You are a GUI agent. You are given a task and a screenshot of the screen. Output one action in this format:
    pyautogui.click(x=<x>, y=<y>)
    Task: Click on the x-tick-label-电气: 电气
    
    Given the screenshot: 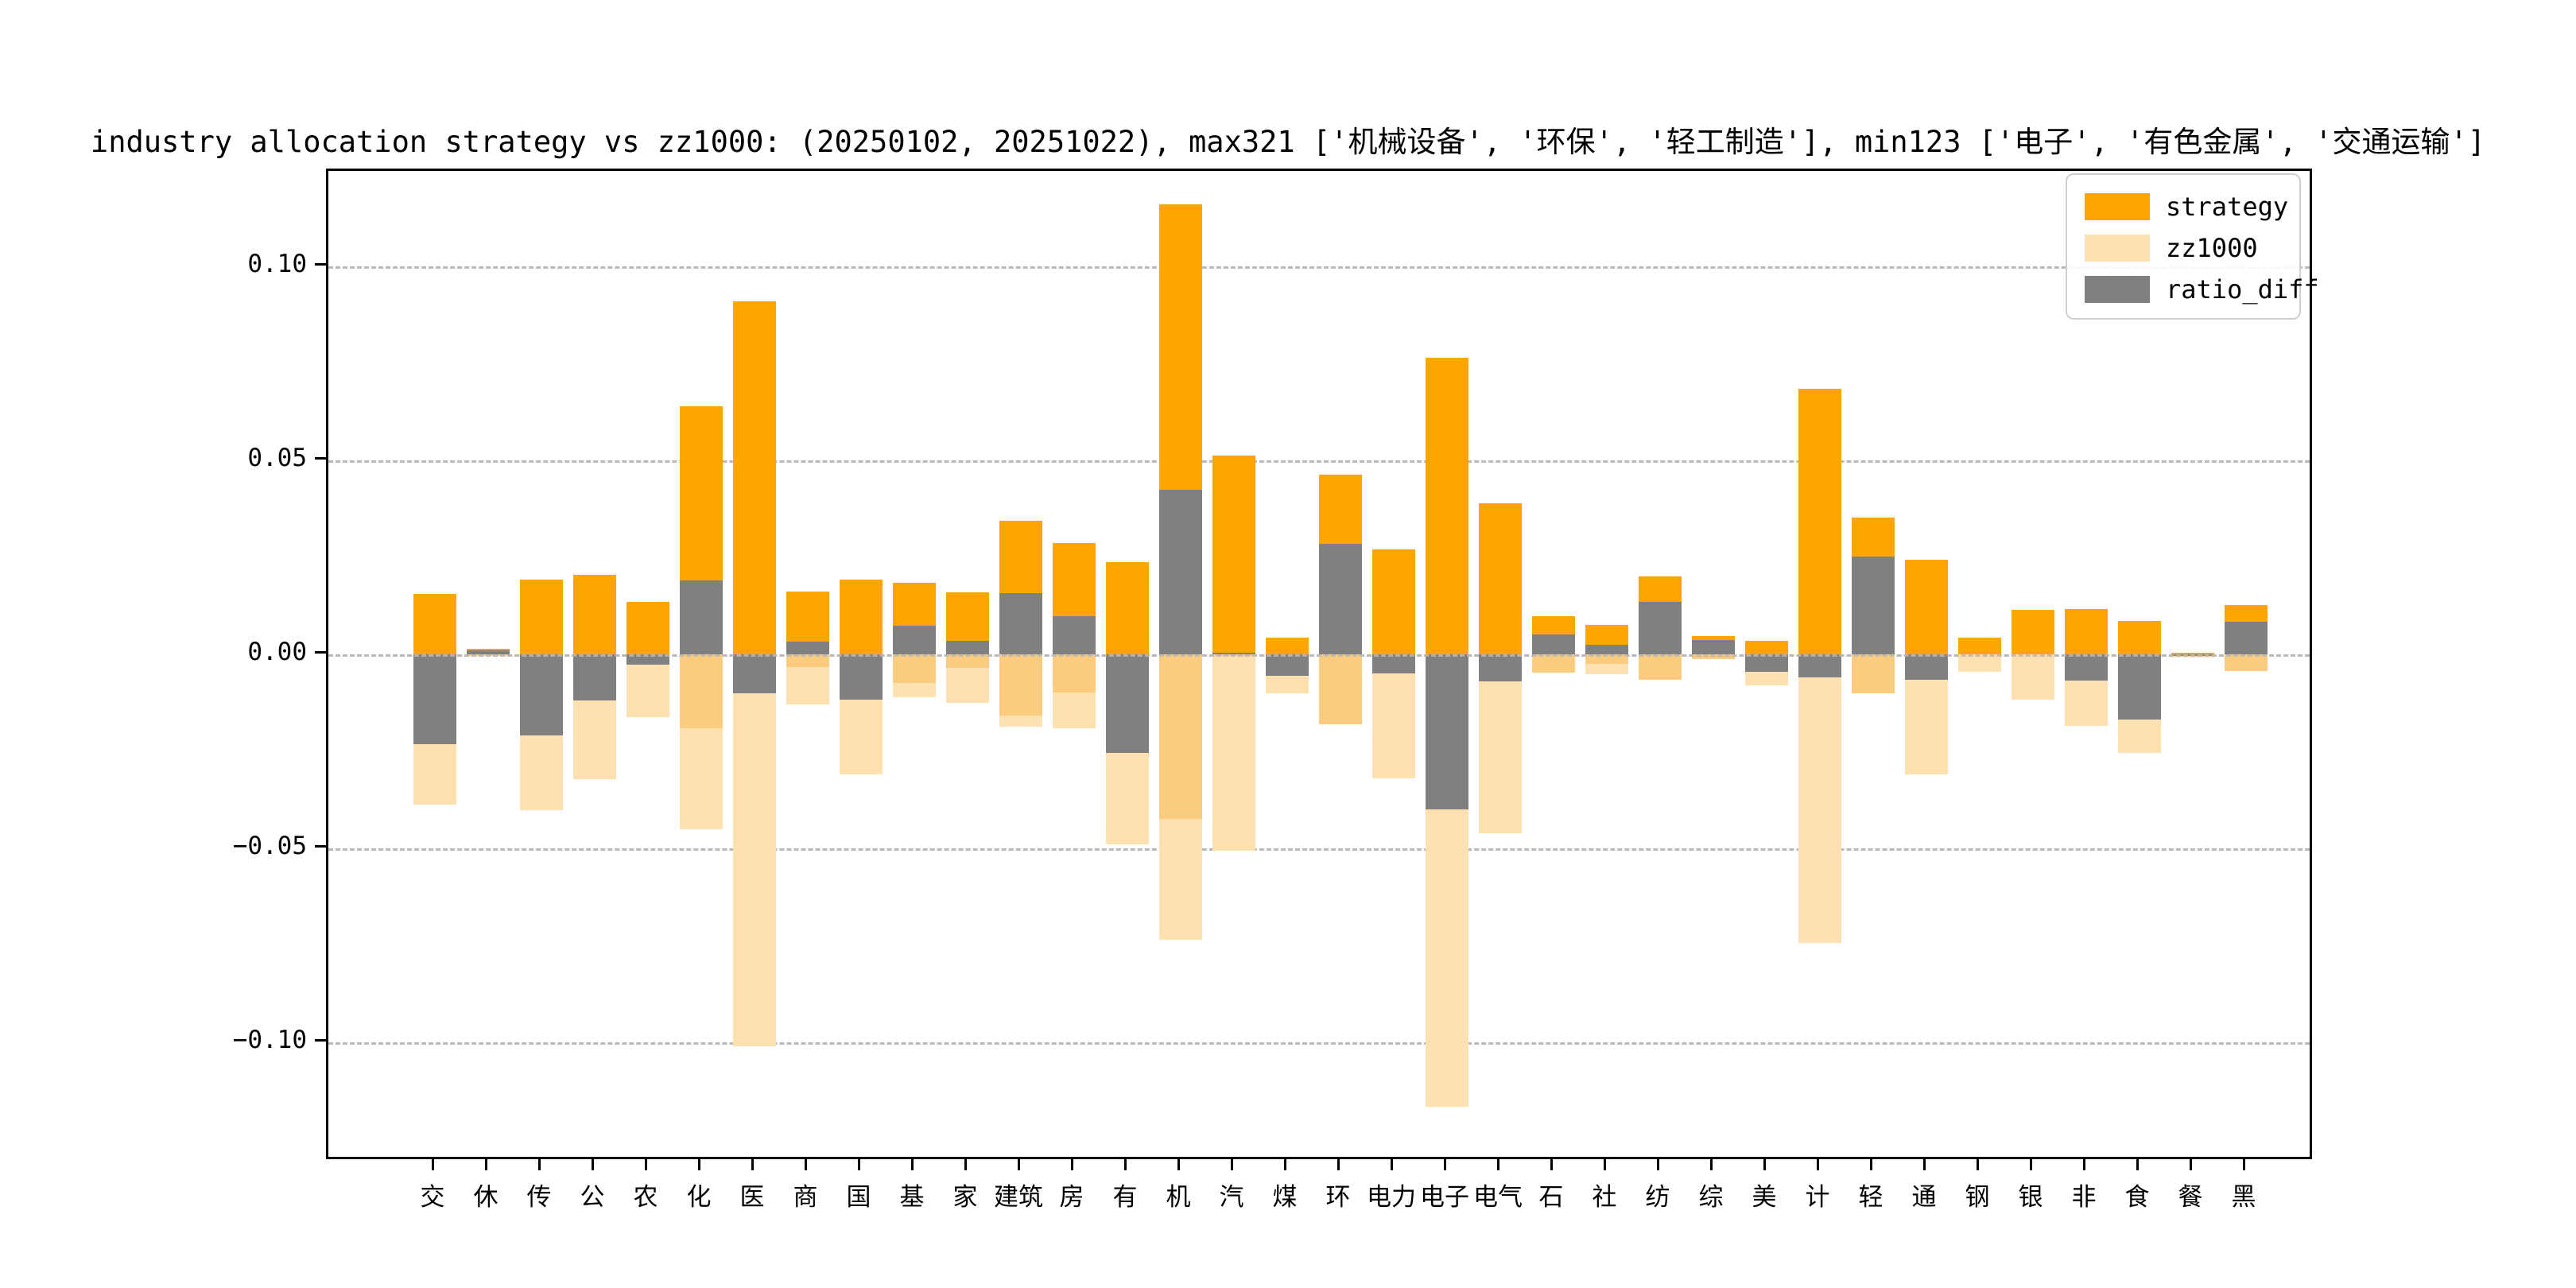 What is the action you would take?
    pyautogui.click(x=1498, y=1198)
    